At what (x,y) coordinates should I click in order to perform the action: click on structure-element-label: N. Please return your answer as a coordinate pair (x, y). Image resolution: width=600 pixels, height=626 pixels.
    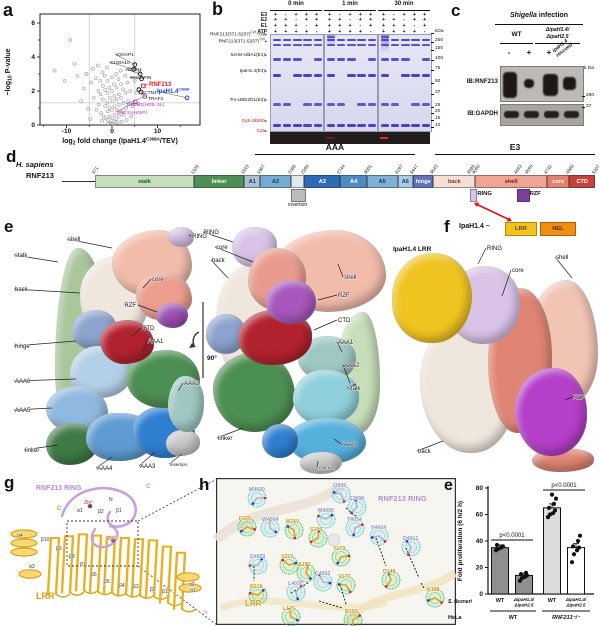
    Looking at the image, I should click on (111, 500).